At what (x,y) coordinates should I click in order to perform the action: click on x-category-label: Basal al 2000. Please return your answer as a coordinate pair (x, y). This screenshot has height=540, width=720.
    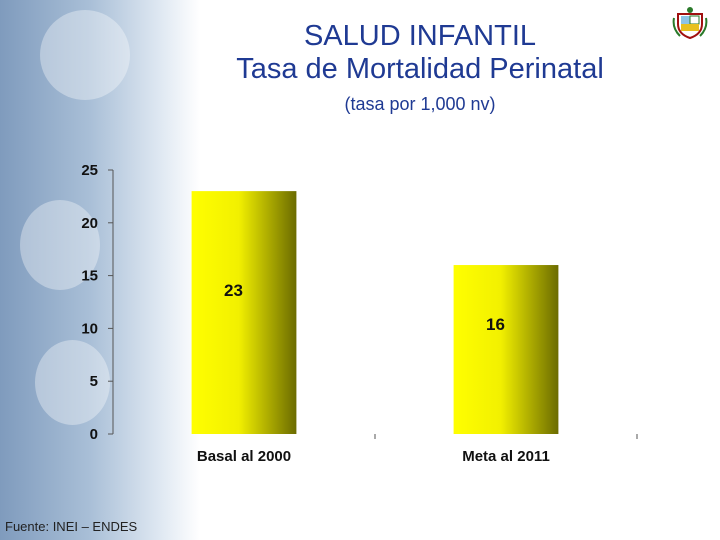
    Looking at the image, I should click on (244, 456).